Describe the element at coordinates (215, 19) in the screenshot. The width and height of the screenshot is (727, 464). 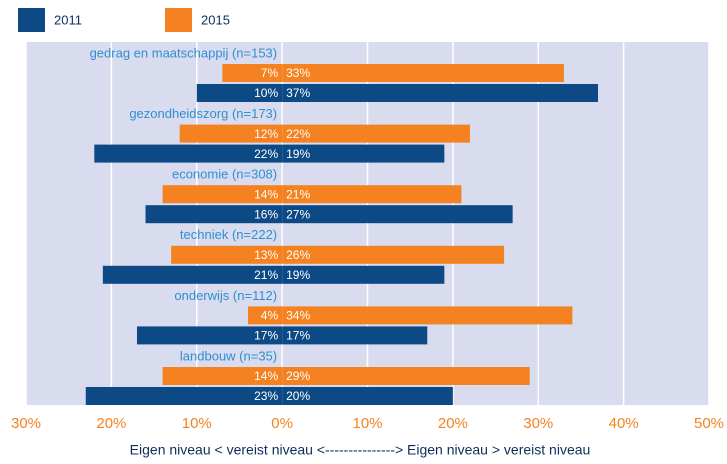
I see `legend-label: 2015` at that location.